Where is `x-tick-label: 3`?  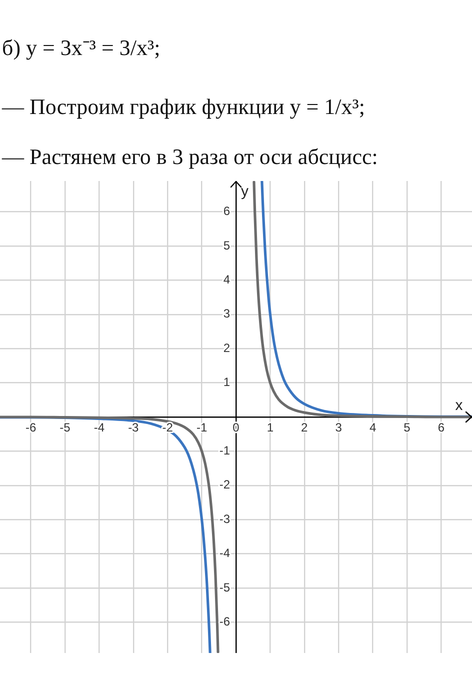
x-tick-label: 3 is located at coordinates (338, 427).